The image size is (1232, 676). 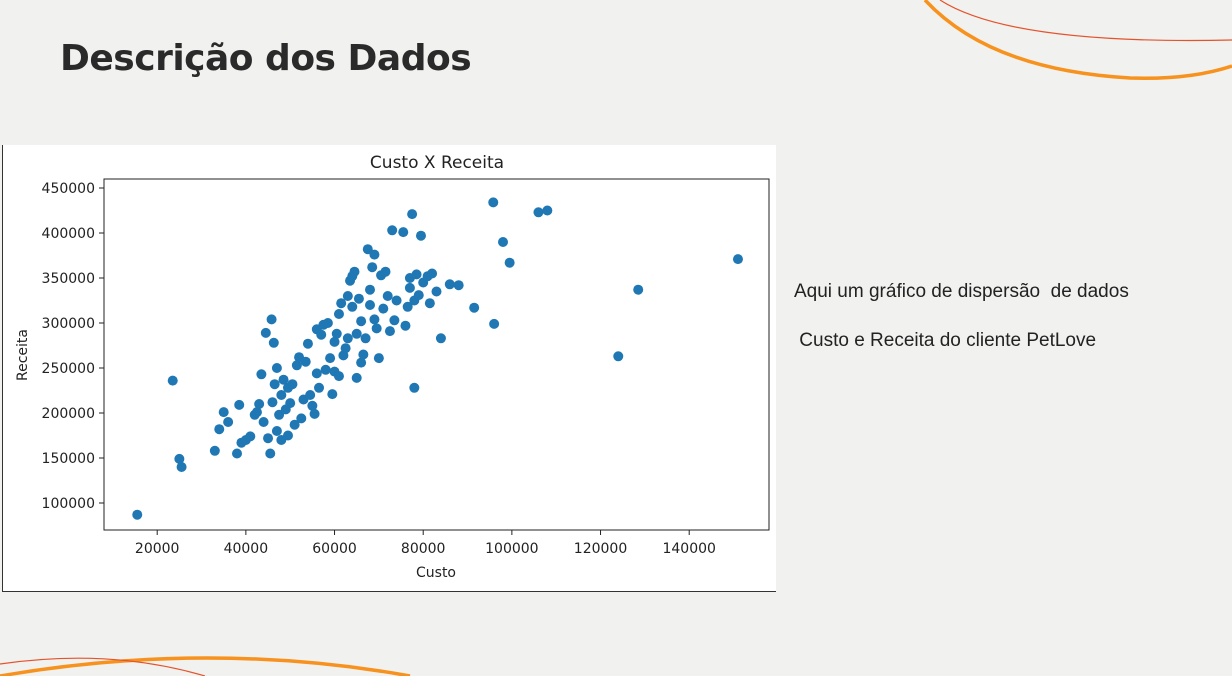 What do you see at coordinates (68, 414) in the screenshot?
I see `y-tick-label: 200000` at bounding box center [68, 414].